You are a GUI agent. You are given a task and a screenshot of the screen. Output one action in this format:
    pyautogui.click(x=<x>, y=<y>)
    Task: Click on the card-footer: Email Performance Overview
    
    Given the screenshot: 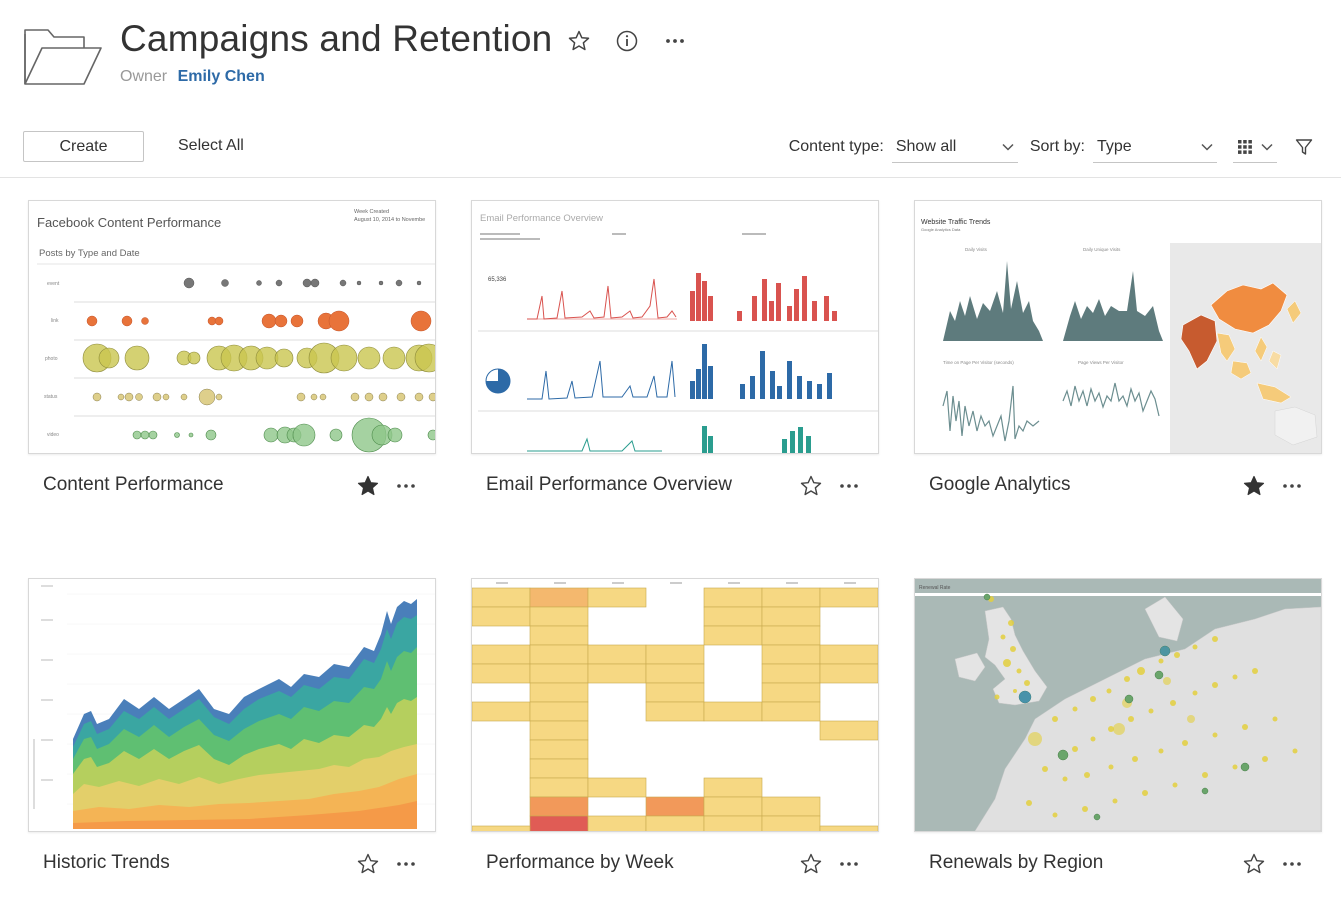 What is the action you would take?
    pyautogui.click(x=675, y=488)
    